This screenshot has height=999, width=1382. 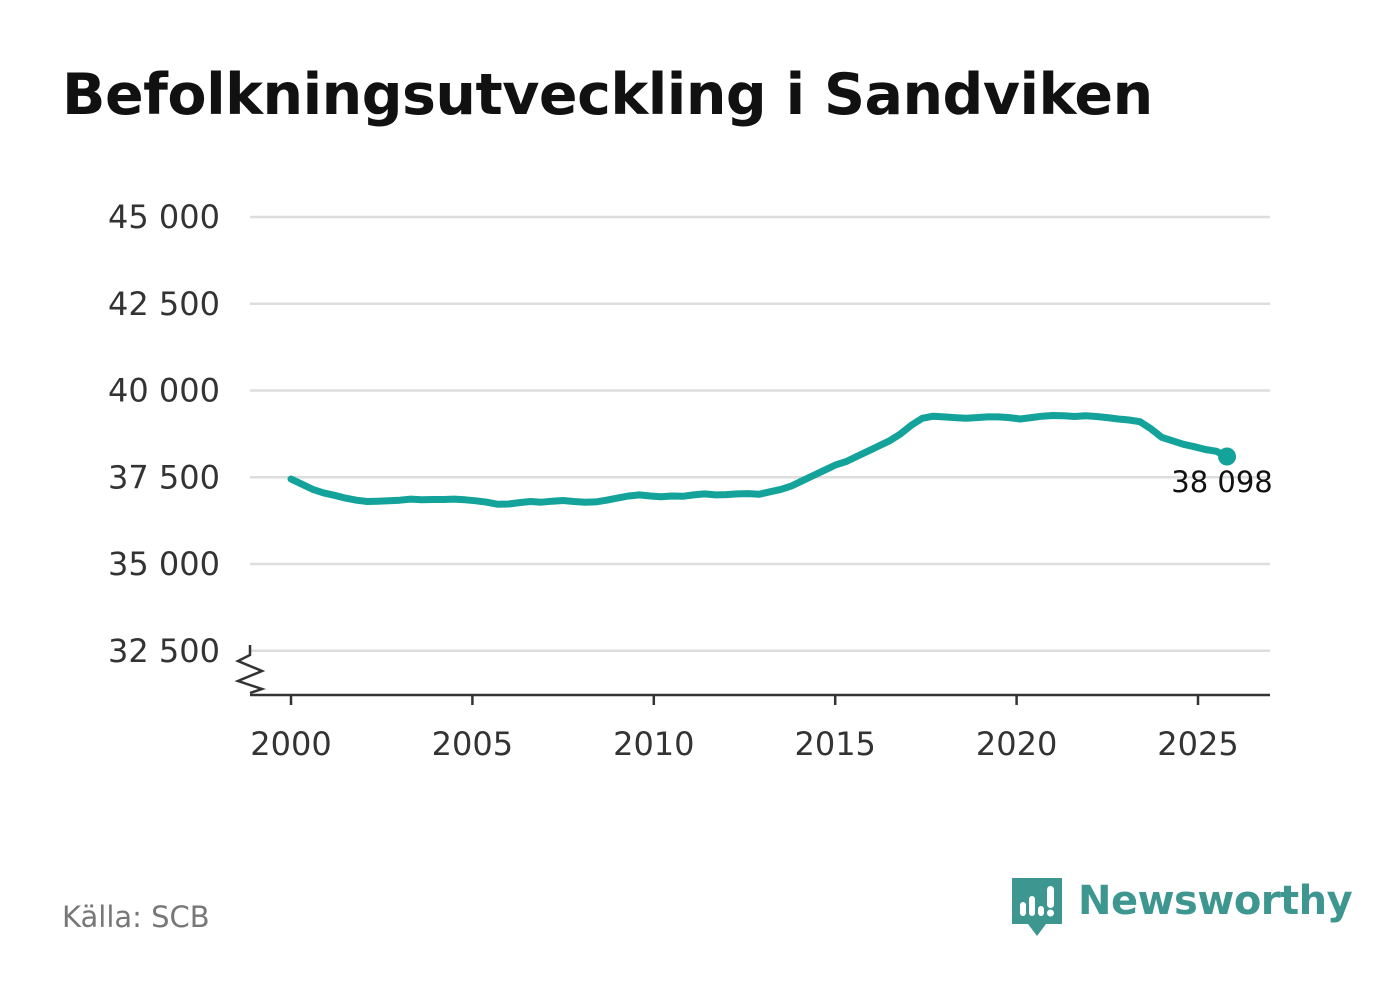 I want to click on population-line, so click(x=759, y=460).